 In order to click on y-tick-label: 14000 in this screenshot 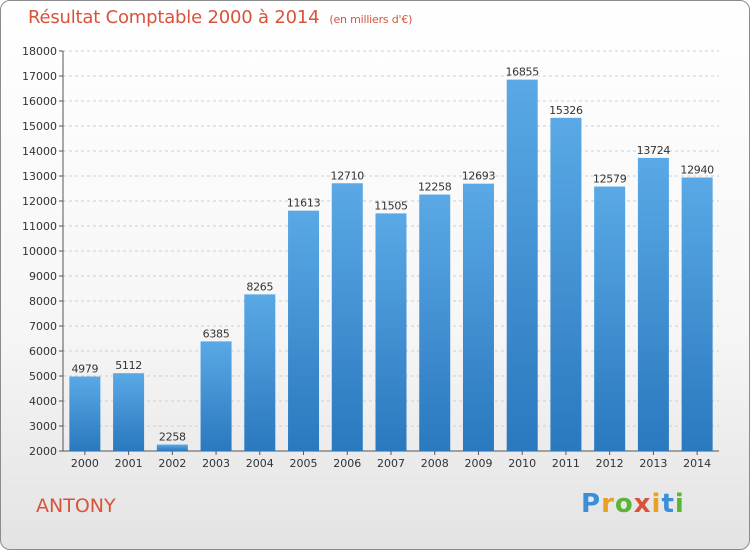, I will do `click(39, 151)`.